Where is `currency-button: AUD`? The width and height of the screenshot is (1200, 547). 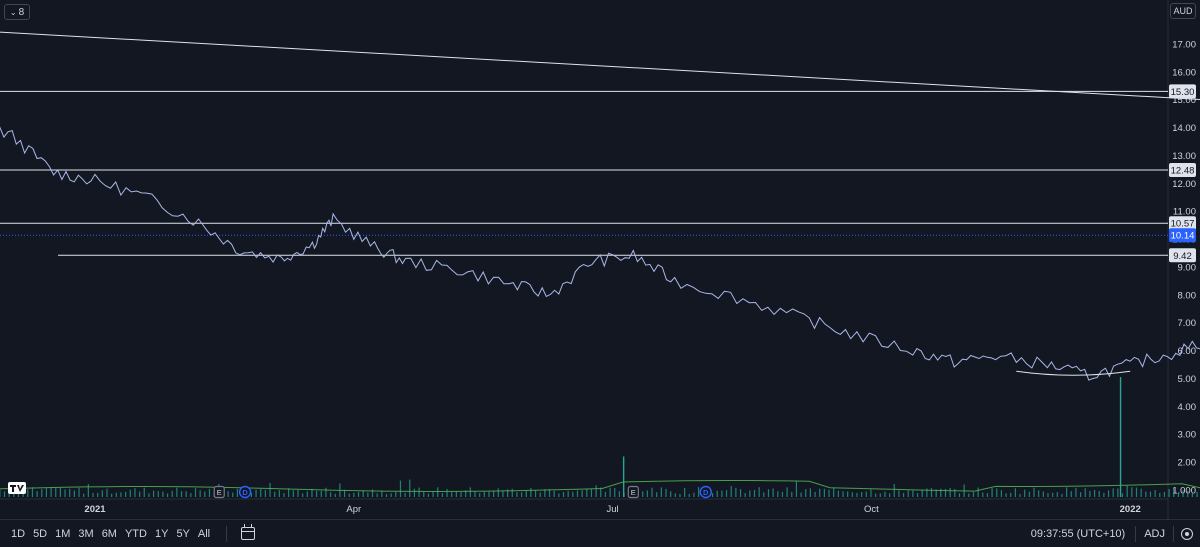 currency-button: AUD is located at coordinates (1183, 11).